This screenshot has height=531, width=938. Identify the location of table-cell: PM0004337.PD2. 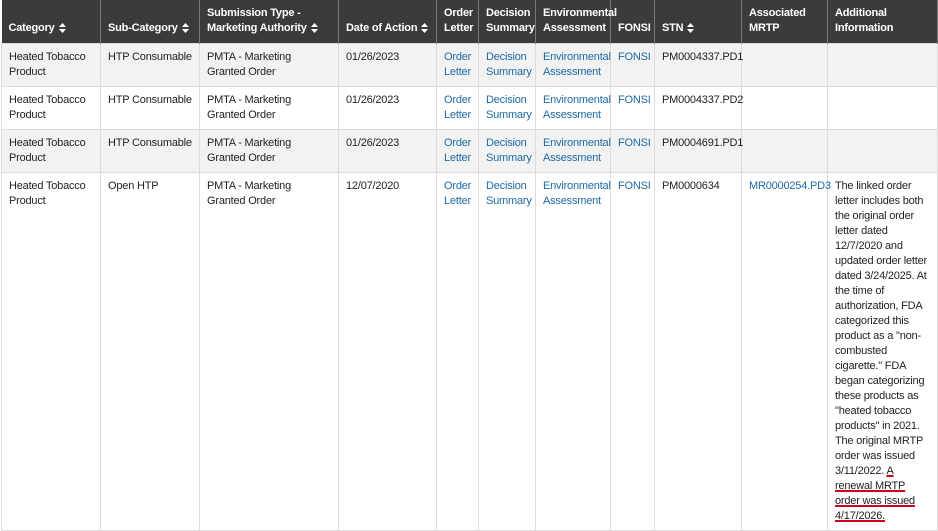
(699, 108).